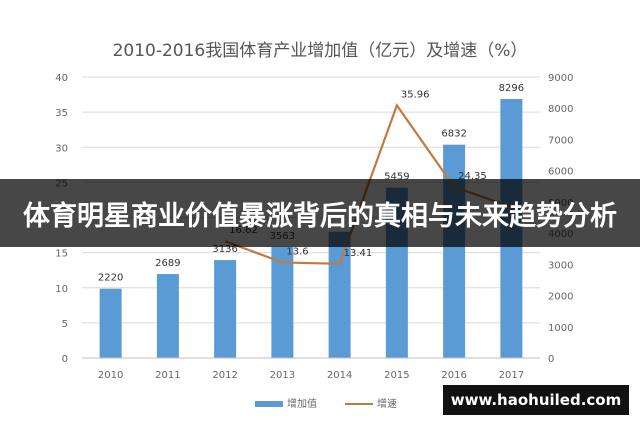 This screenshot has width=640, height=426. What do you see at coordinates (297, 251) in the screenshot?
I see `line-value-label: 13.6` at bounding box center [297, 251].